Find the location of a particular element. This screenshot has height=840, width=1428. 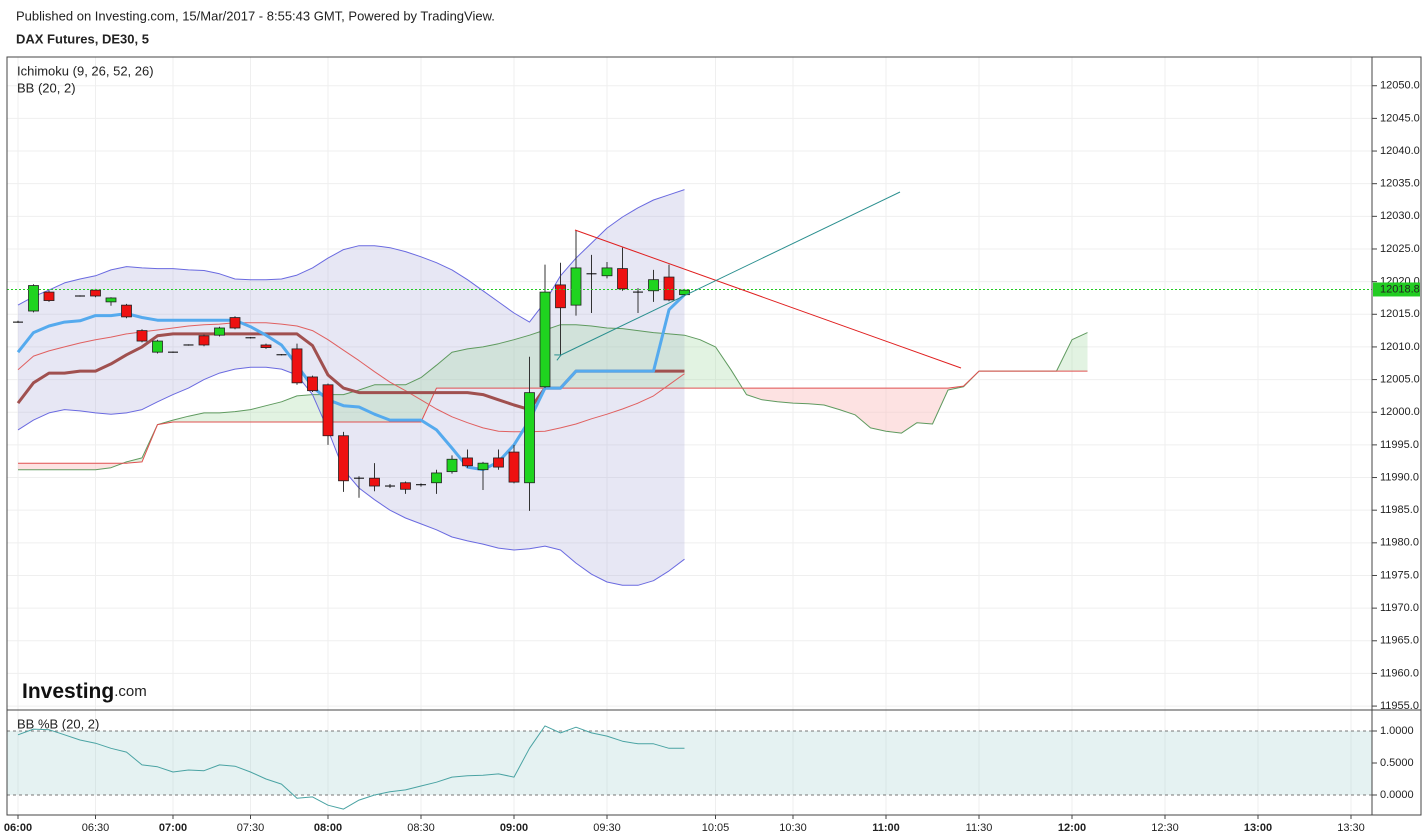

y-tick-label: 11975.0 is located at coordinates (1399, 575).